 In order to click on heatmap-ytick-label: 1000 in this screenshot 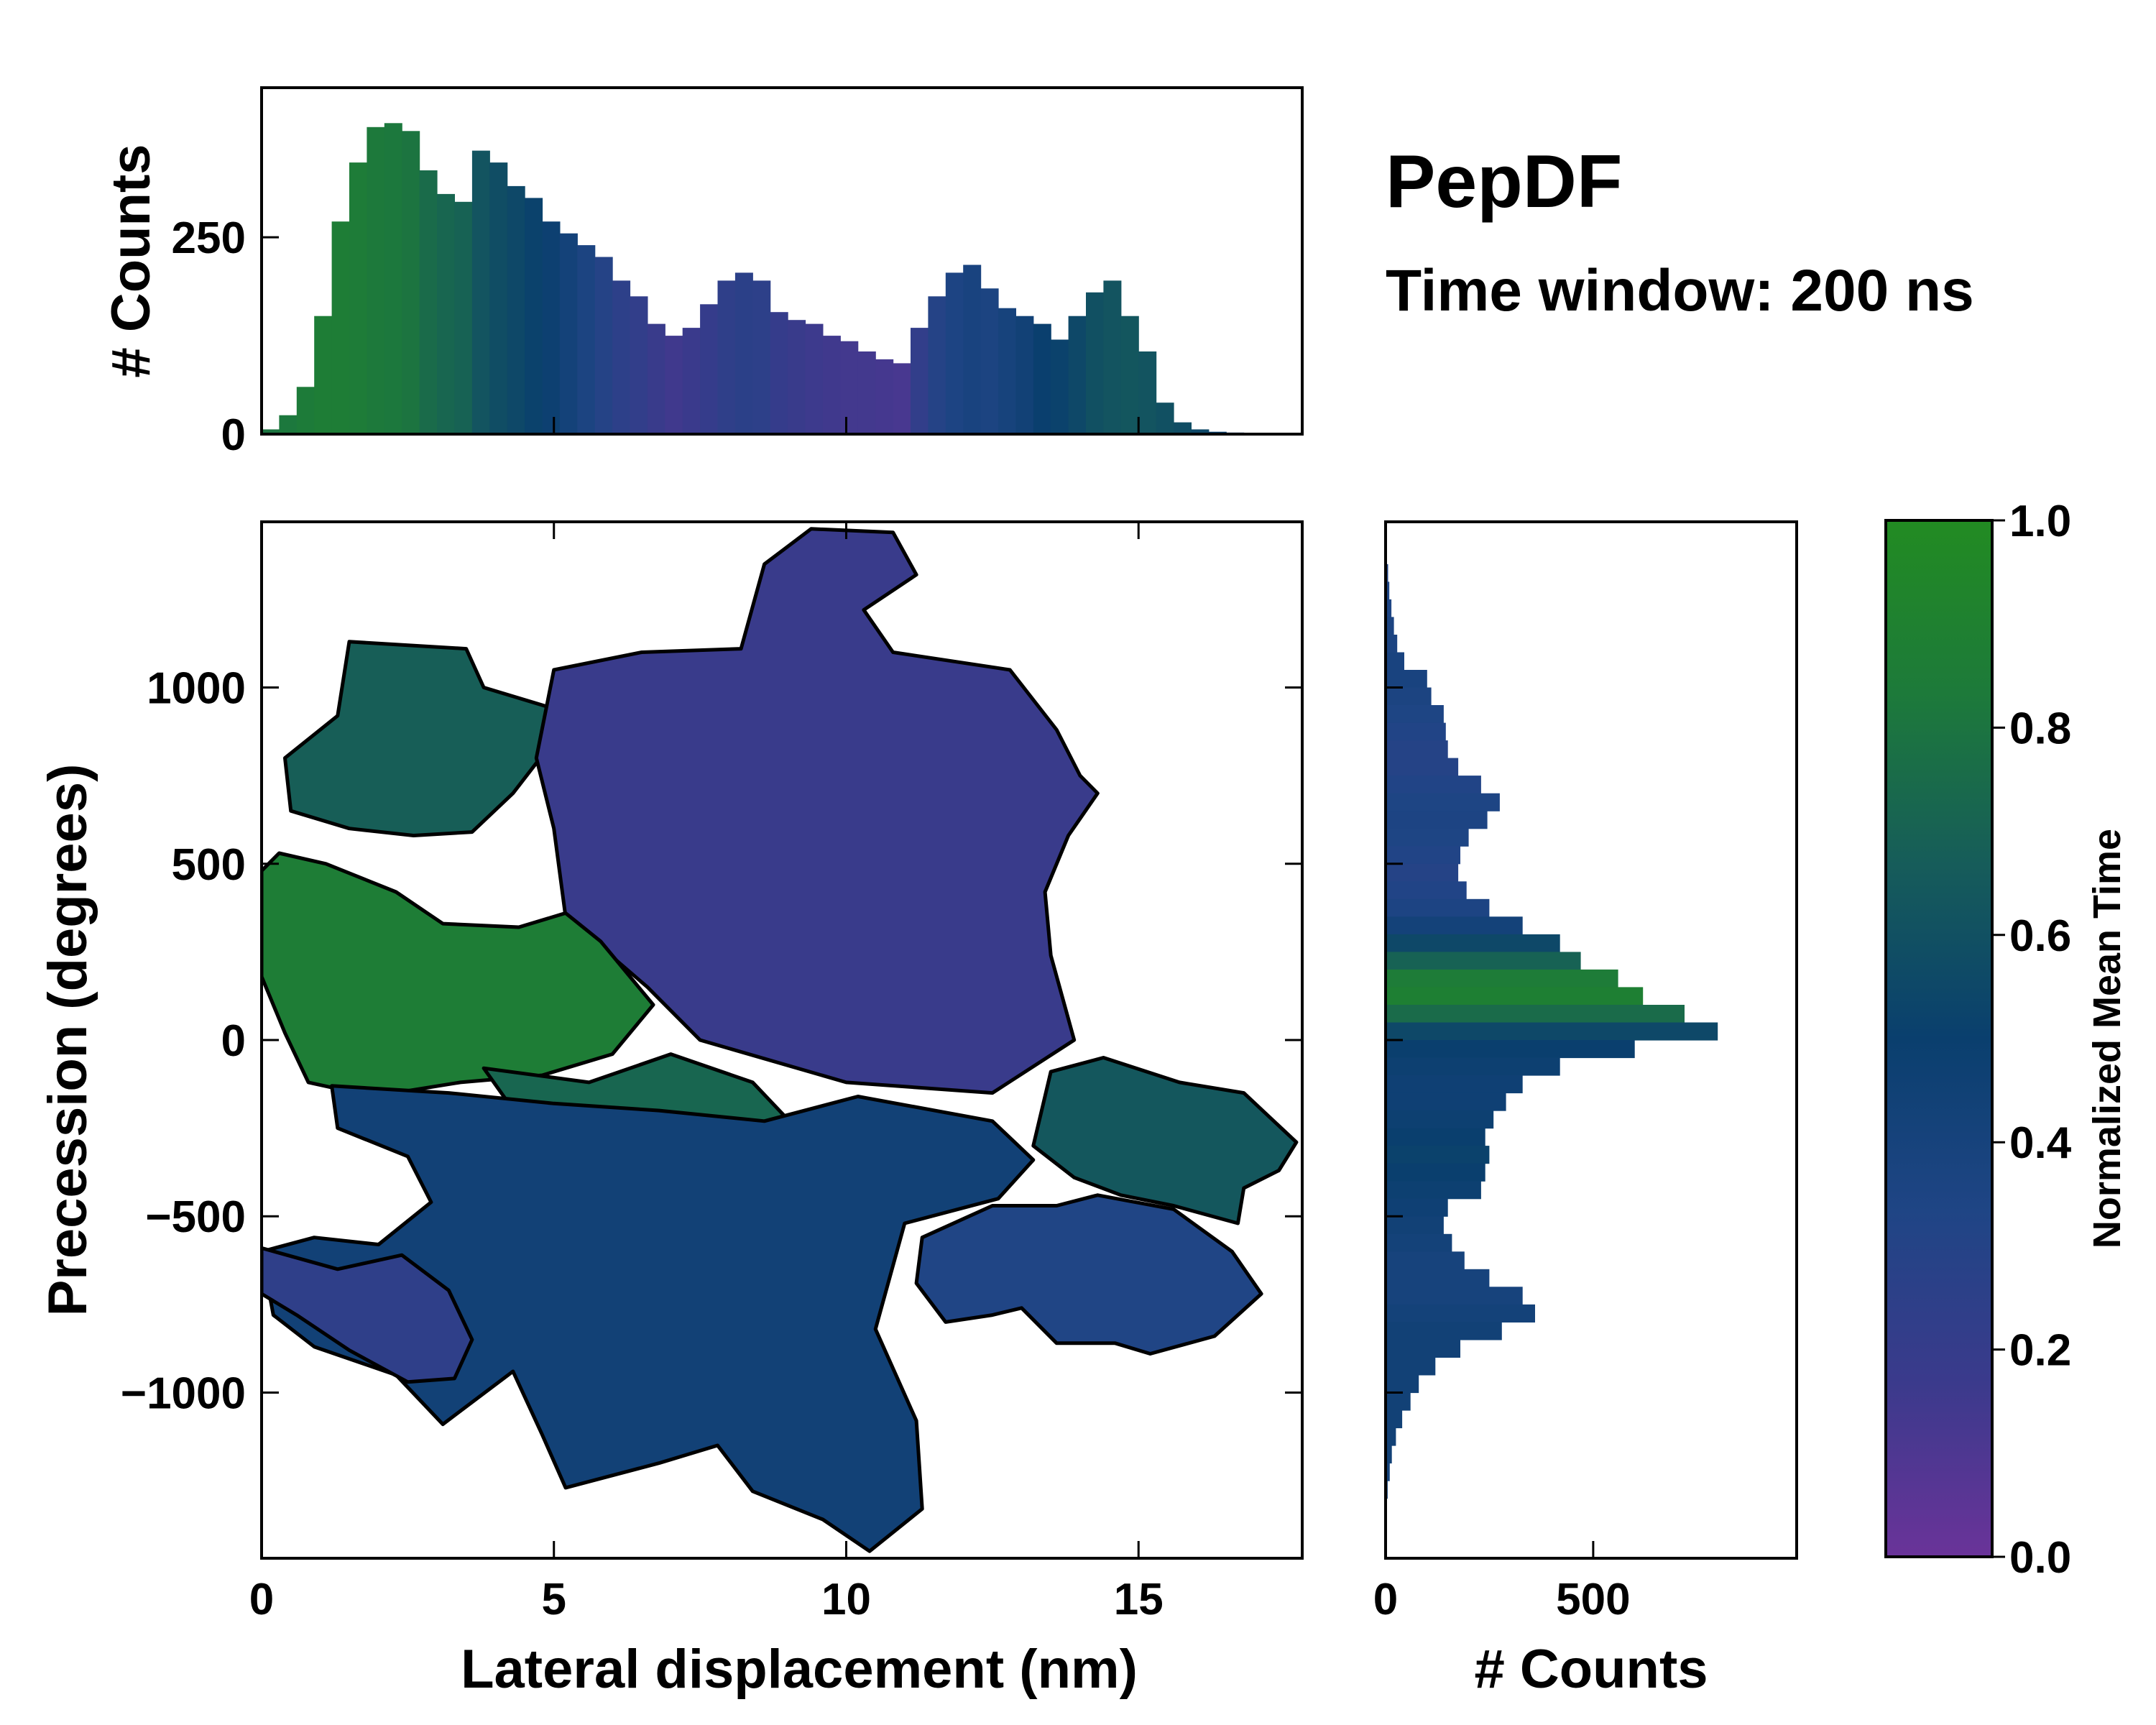, I will do `click(196, 689)`.